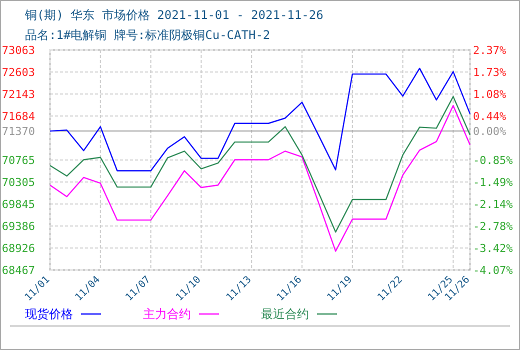 This screenshot has width=520, height=350. What do you see at coordinates (18, 270) in the screenshot?
I see `y-tick-label: 68467` at bounding box center [18, 270].